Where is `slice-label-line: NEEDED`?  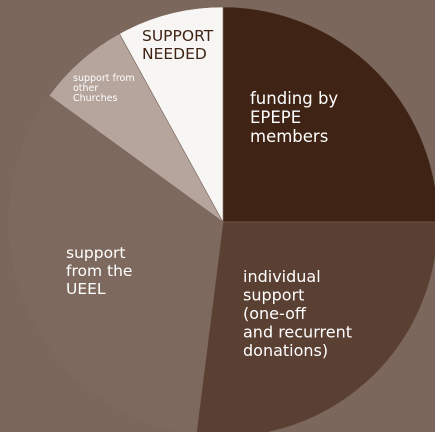 slice-label-line: NEEDED is located at coordinates (174, 54).